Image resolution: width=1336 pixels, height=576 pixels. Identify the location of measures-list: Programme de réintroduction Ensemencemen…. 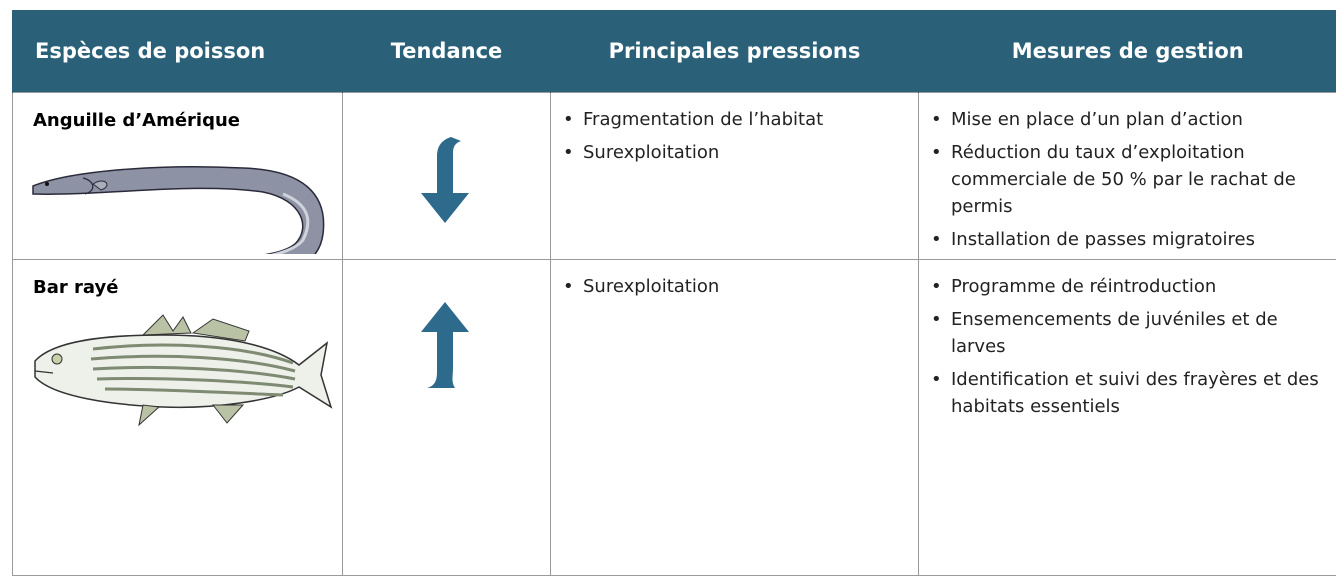
(1127, 346).